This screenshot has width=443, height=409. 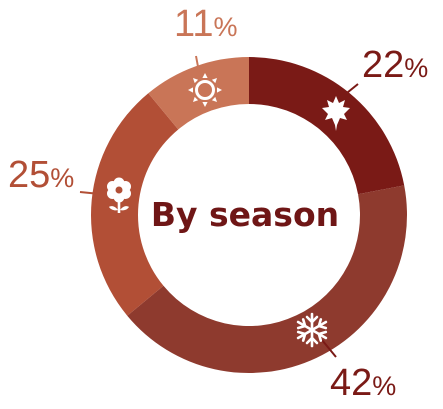 I want to click on data-label-summer: 11%, so click(x=205, y=24).